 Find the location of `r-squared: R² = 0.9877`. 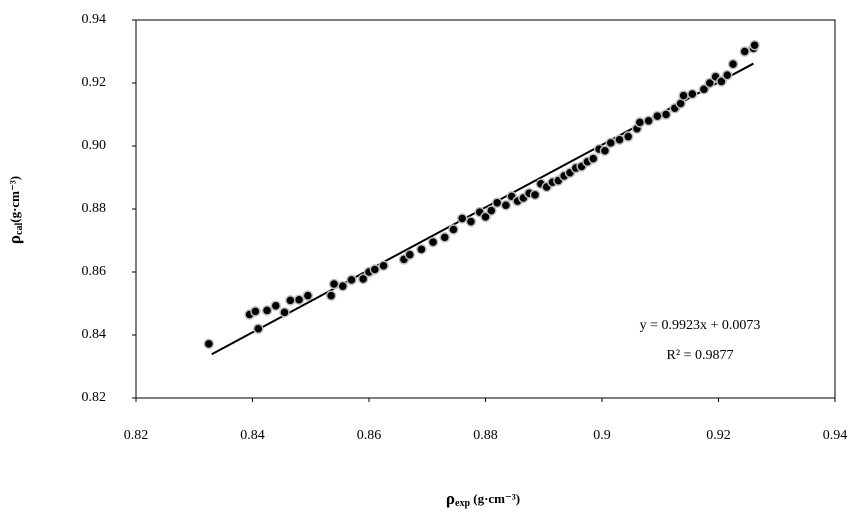

r-squared: R² = 0.9877 is located at coordinates (700, 355).